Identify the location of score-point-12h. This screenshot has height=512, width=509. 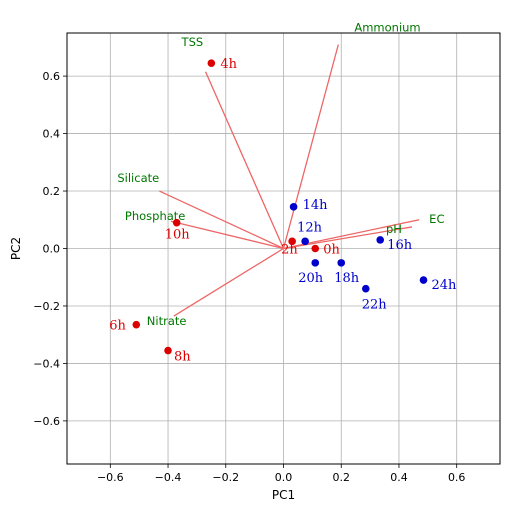
(305, 241).